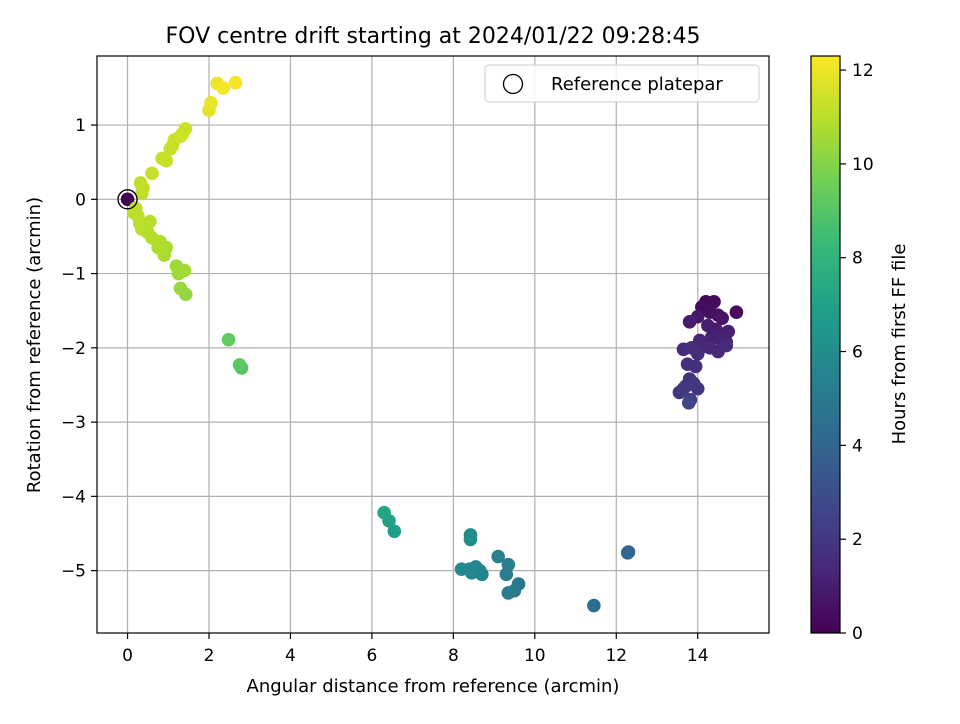 The image size is (960, 724). I want to click on x-axis-ticks: 0 2 4 6 8 10 12 14, so click(415, 649).